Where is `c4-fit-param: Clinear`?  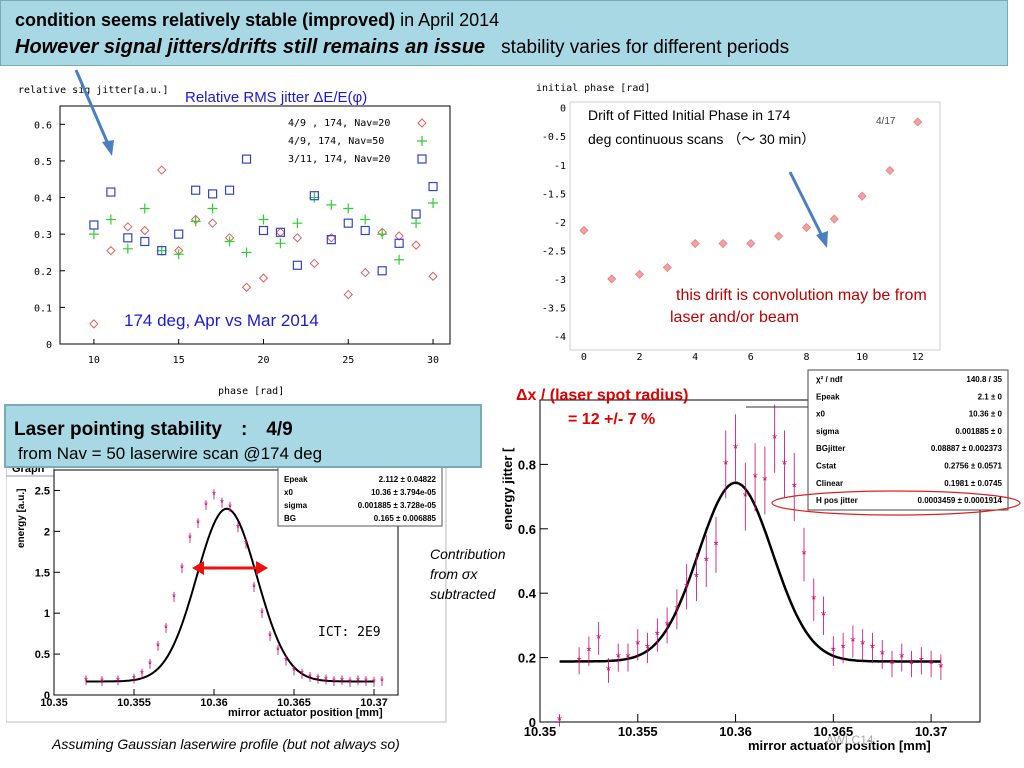 c4-fit-param: Clinear is located at coordinates (829, 483).